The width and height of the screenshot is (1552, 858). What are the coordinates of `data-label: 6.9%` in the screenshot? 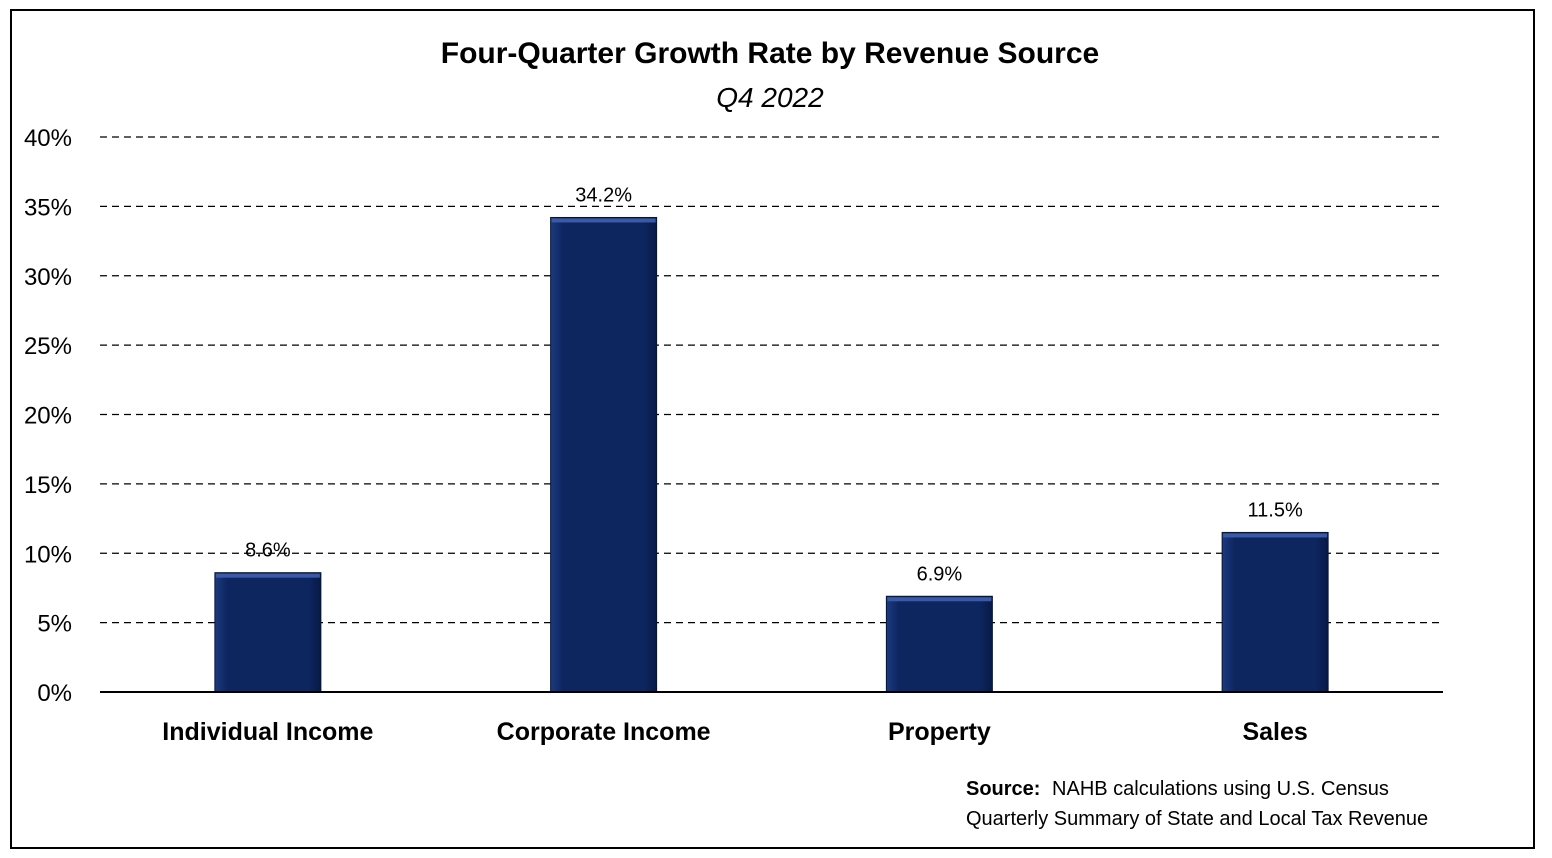 It's located at (940, 574).